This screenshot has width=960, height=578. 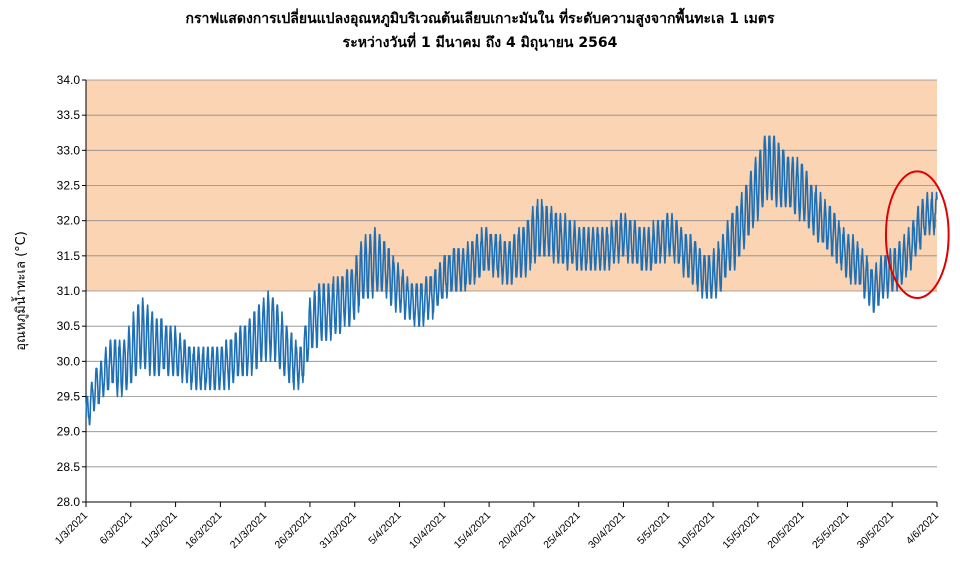 I want to click on y-tick-label: 30.0, so click(x=69, y=361).